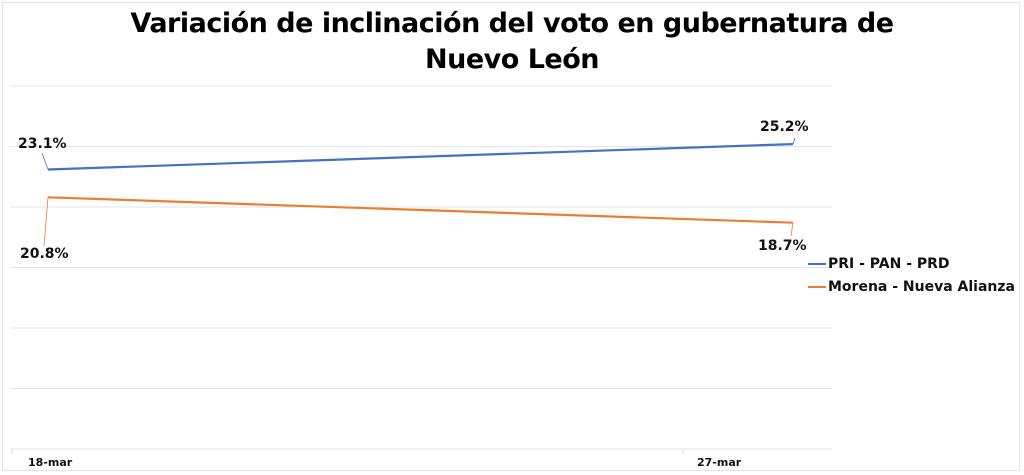  Describe the element at coordinates (784, 127) in the screenshot. I see `data-label-pri-27mar: 25.2%` at that location.